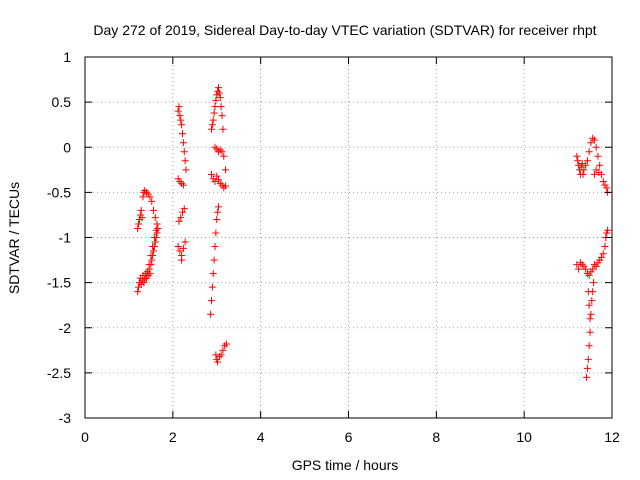 The image size is (640, 480). Describe the element at coordinates (345, 465) in the screenshot. I see `x-axis-label: GPS time / hours` at that location.